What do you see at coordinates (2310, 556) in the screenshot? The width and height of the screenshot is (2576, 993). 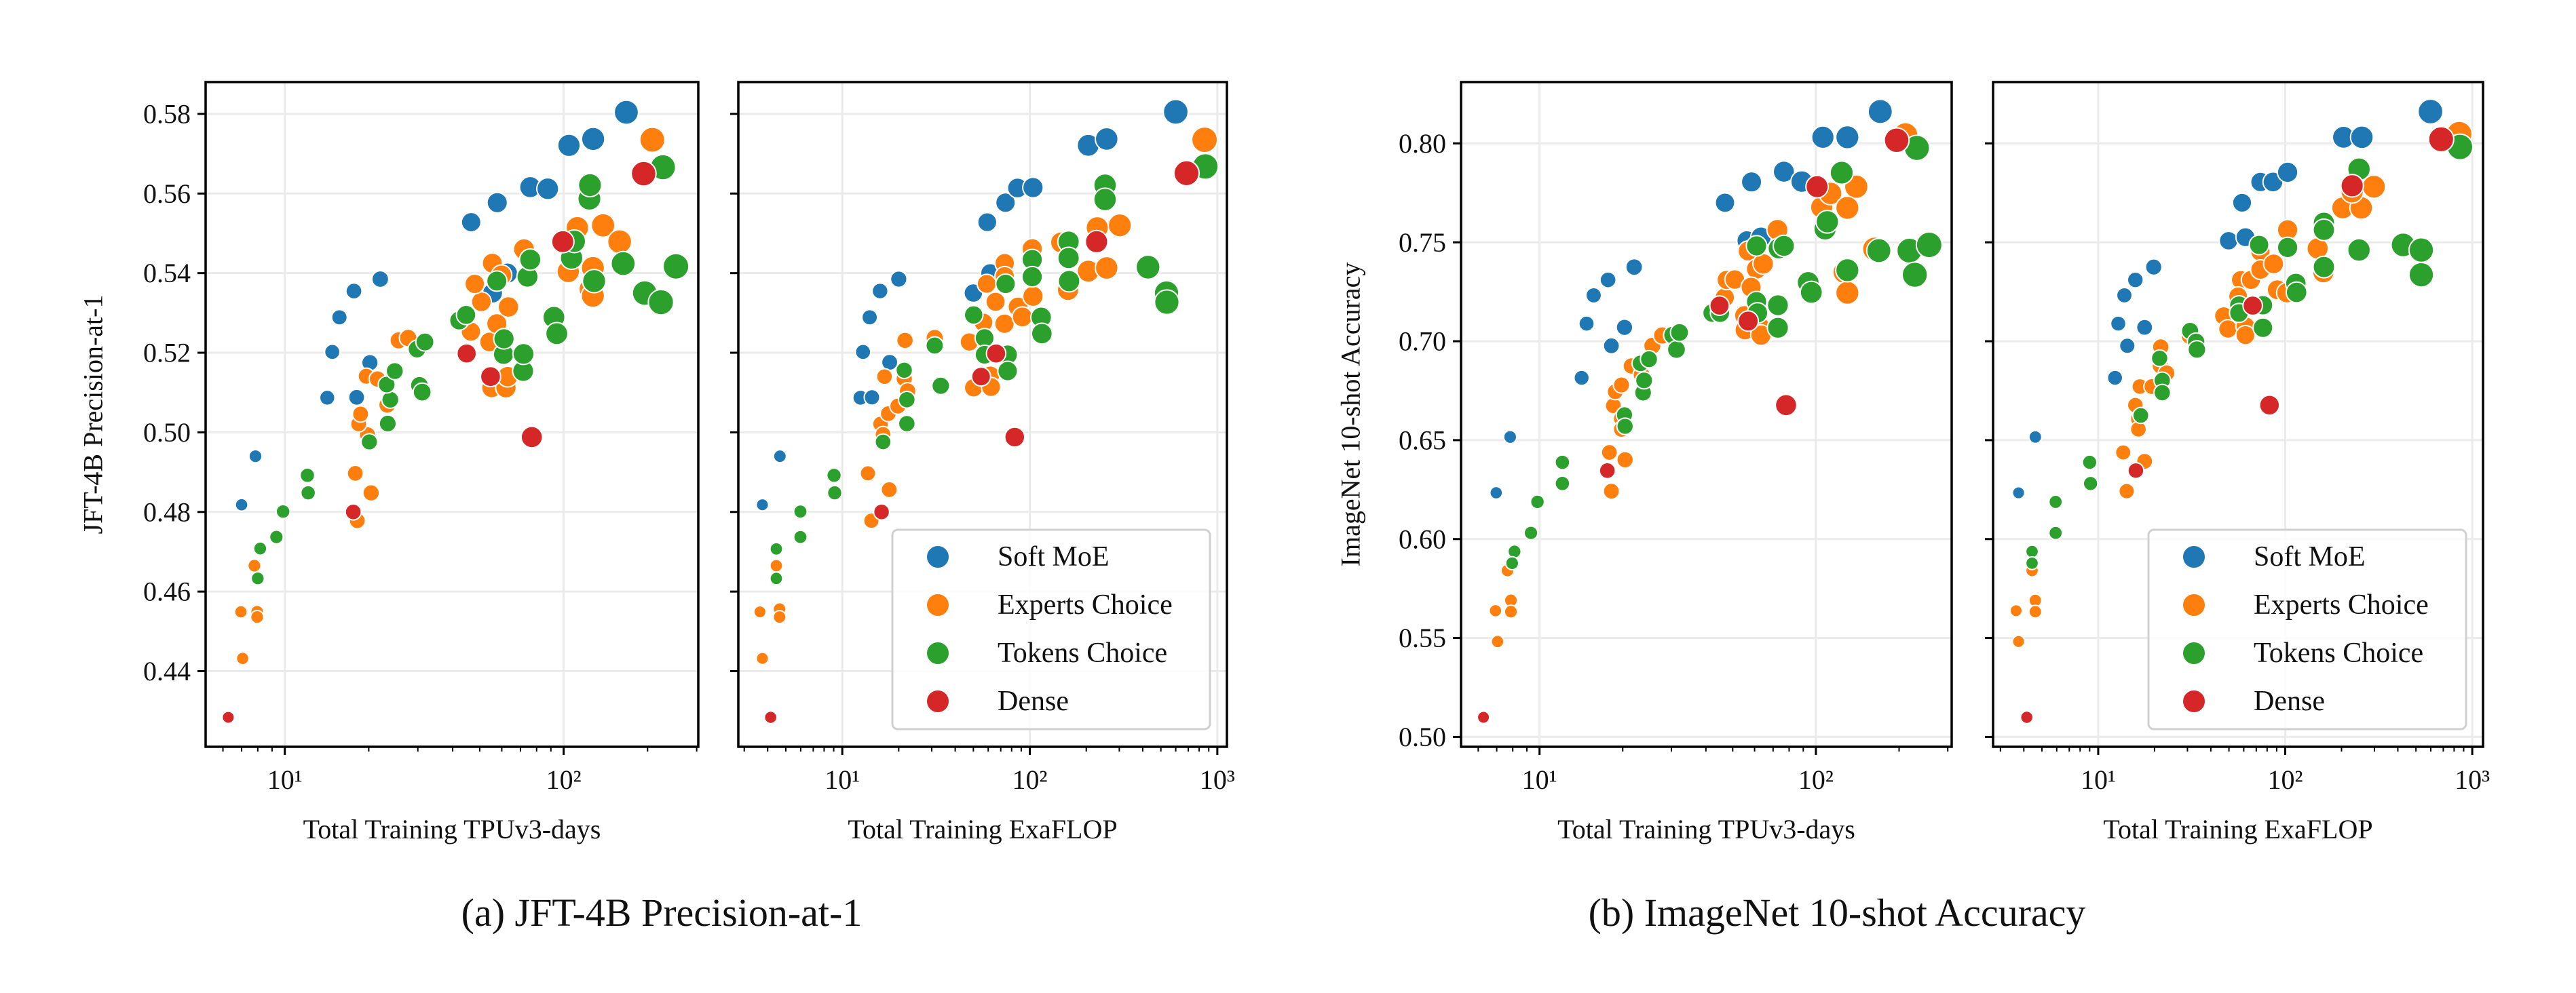 I see `legend-label: Soft MoE` at bounding box center [2310, 556].